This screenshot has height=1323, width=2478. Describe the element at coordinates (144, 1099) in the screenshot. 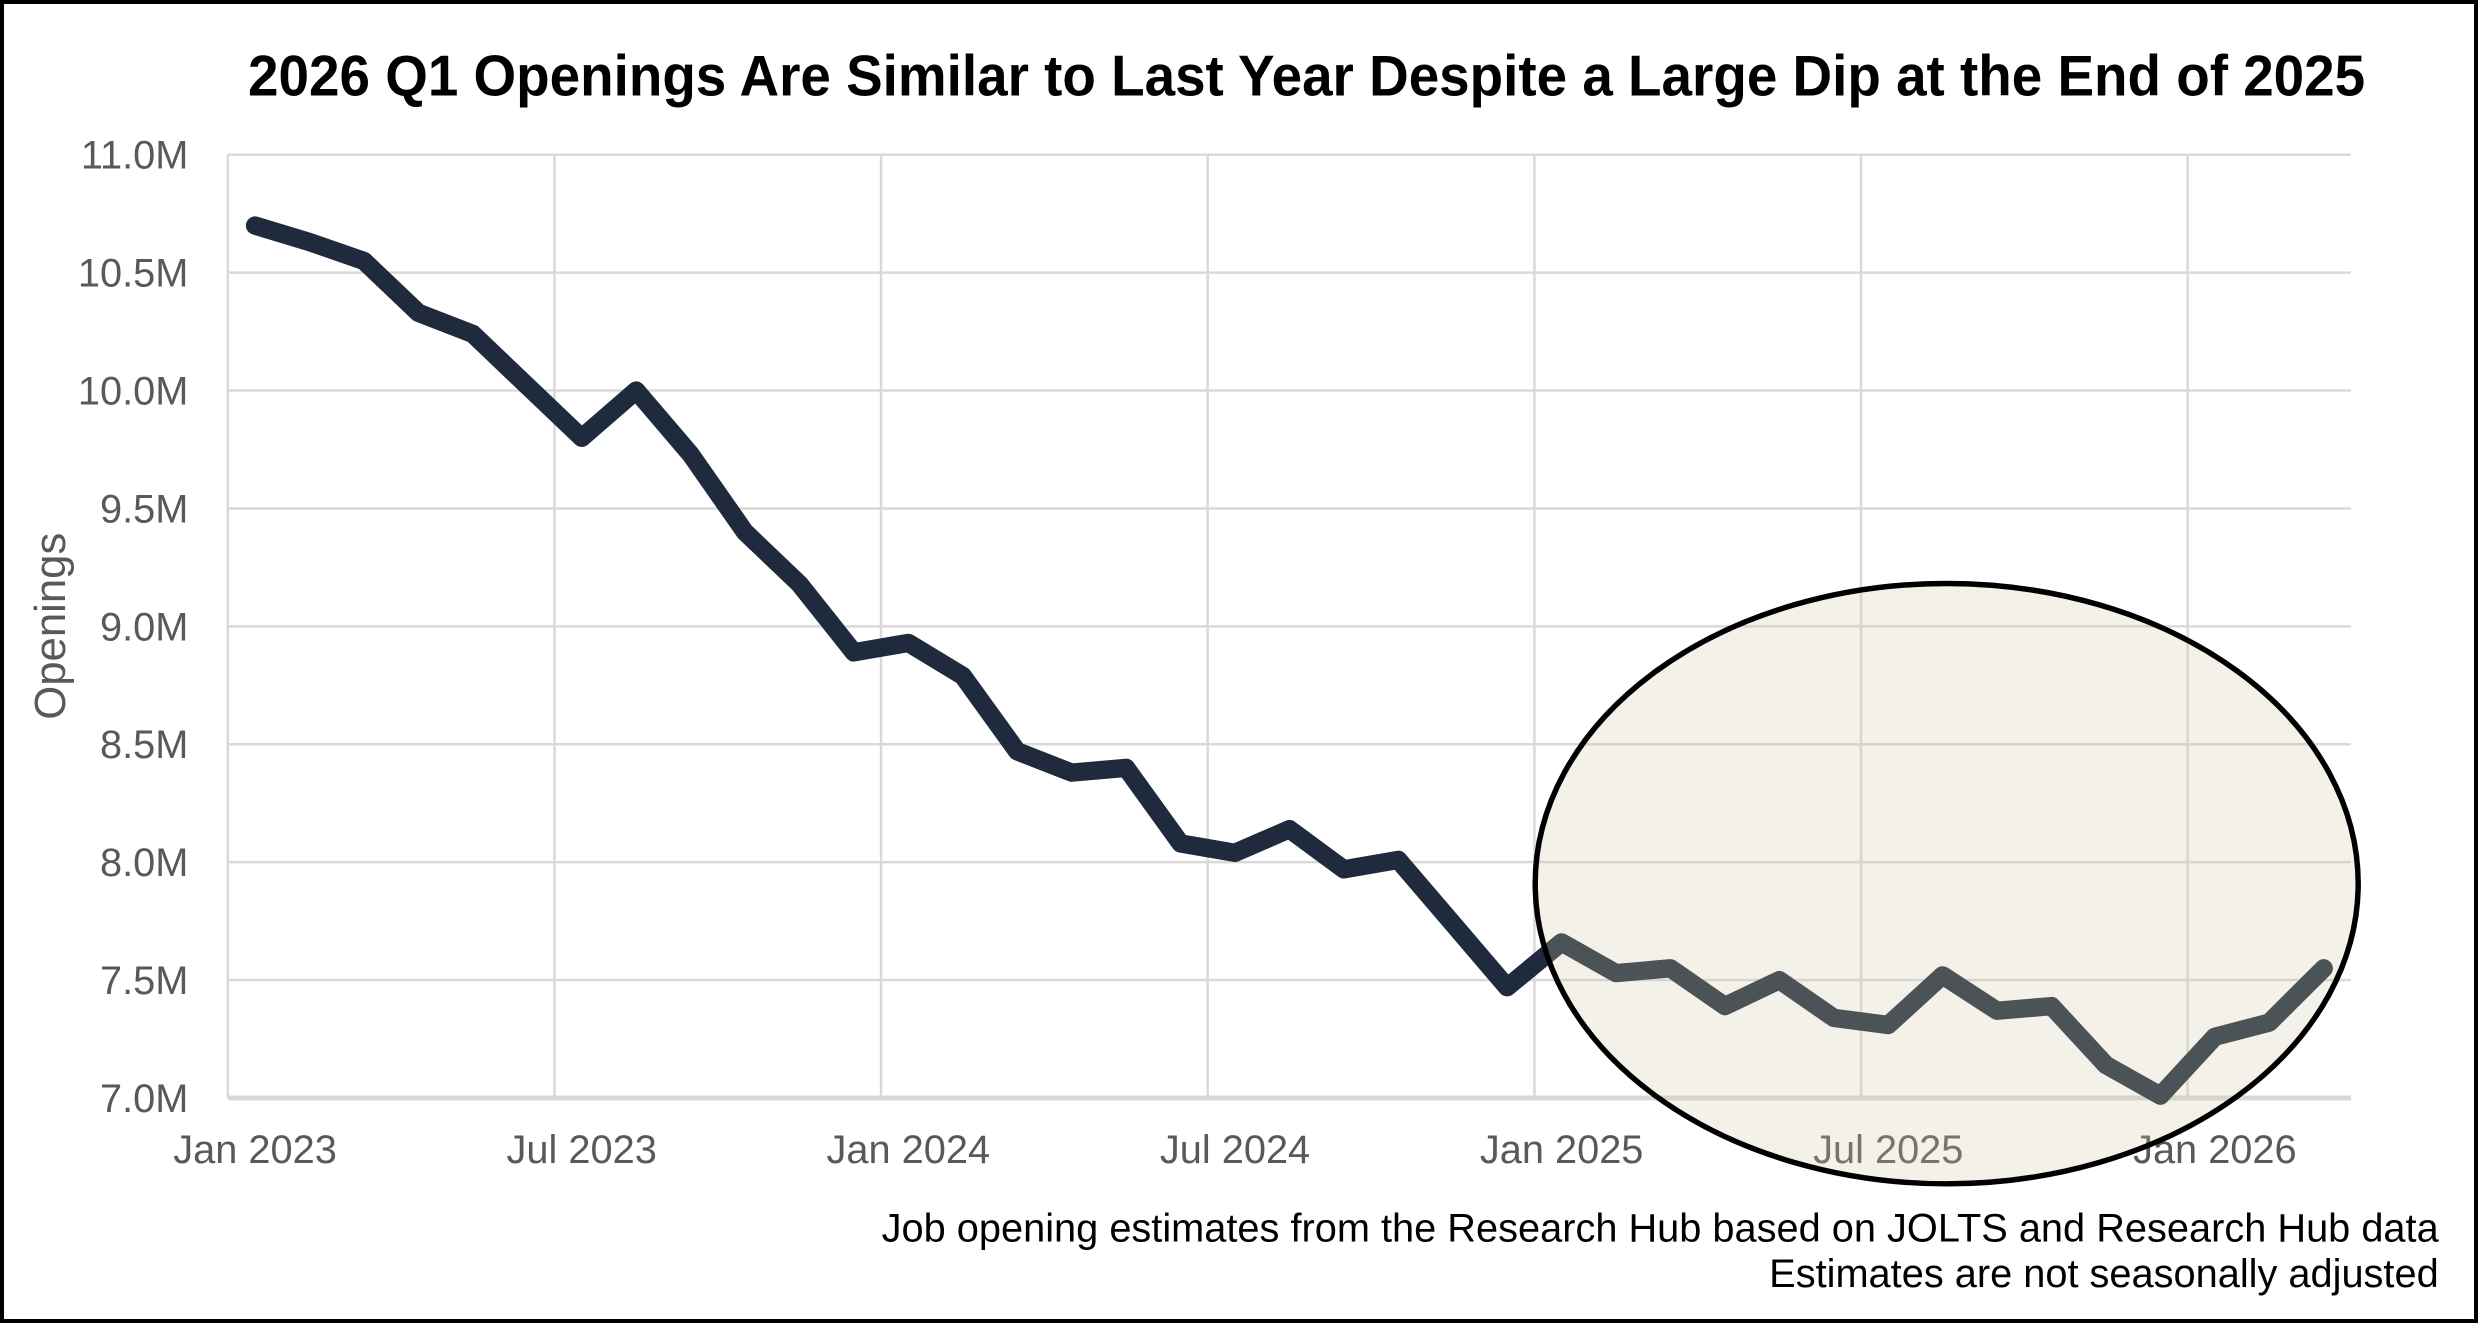

I see `y-tick-label: 7.0M` at that location.